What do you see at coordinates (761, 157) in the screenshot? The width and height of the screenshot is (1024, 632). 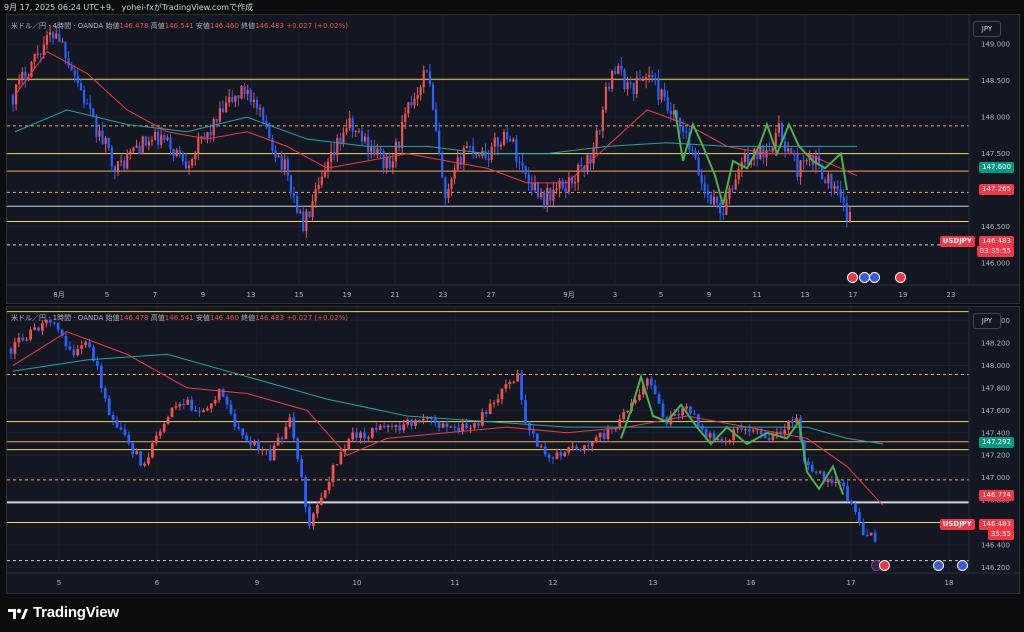 I see `indicator-green` at bounding box center [761, 157].